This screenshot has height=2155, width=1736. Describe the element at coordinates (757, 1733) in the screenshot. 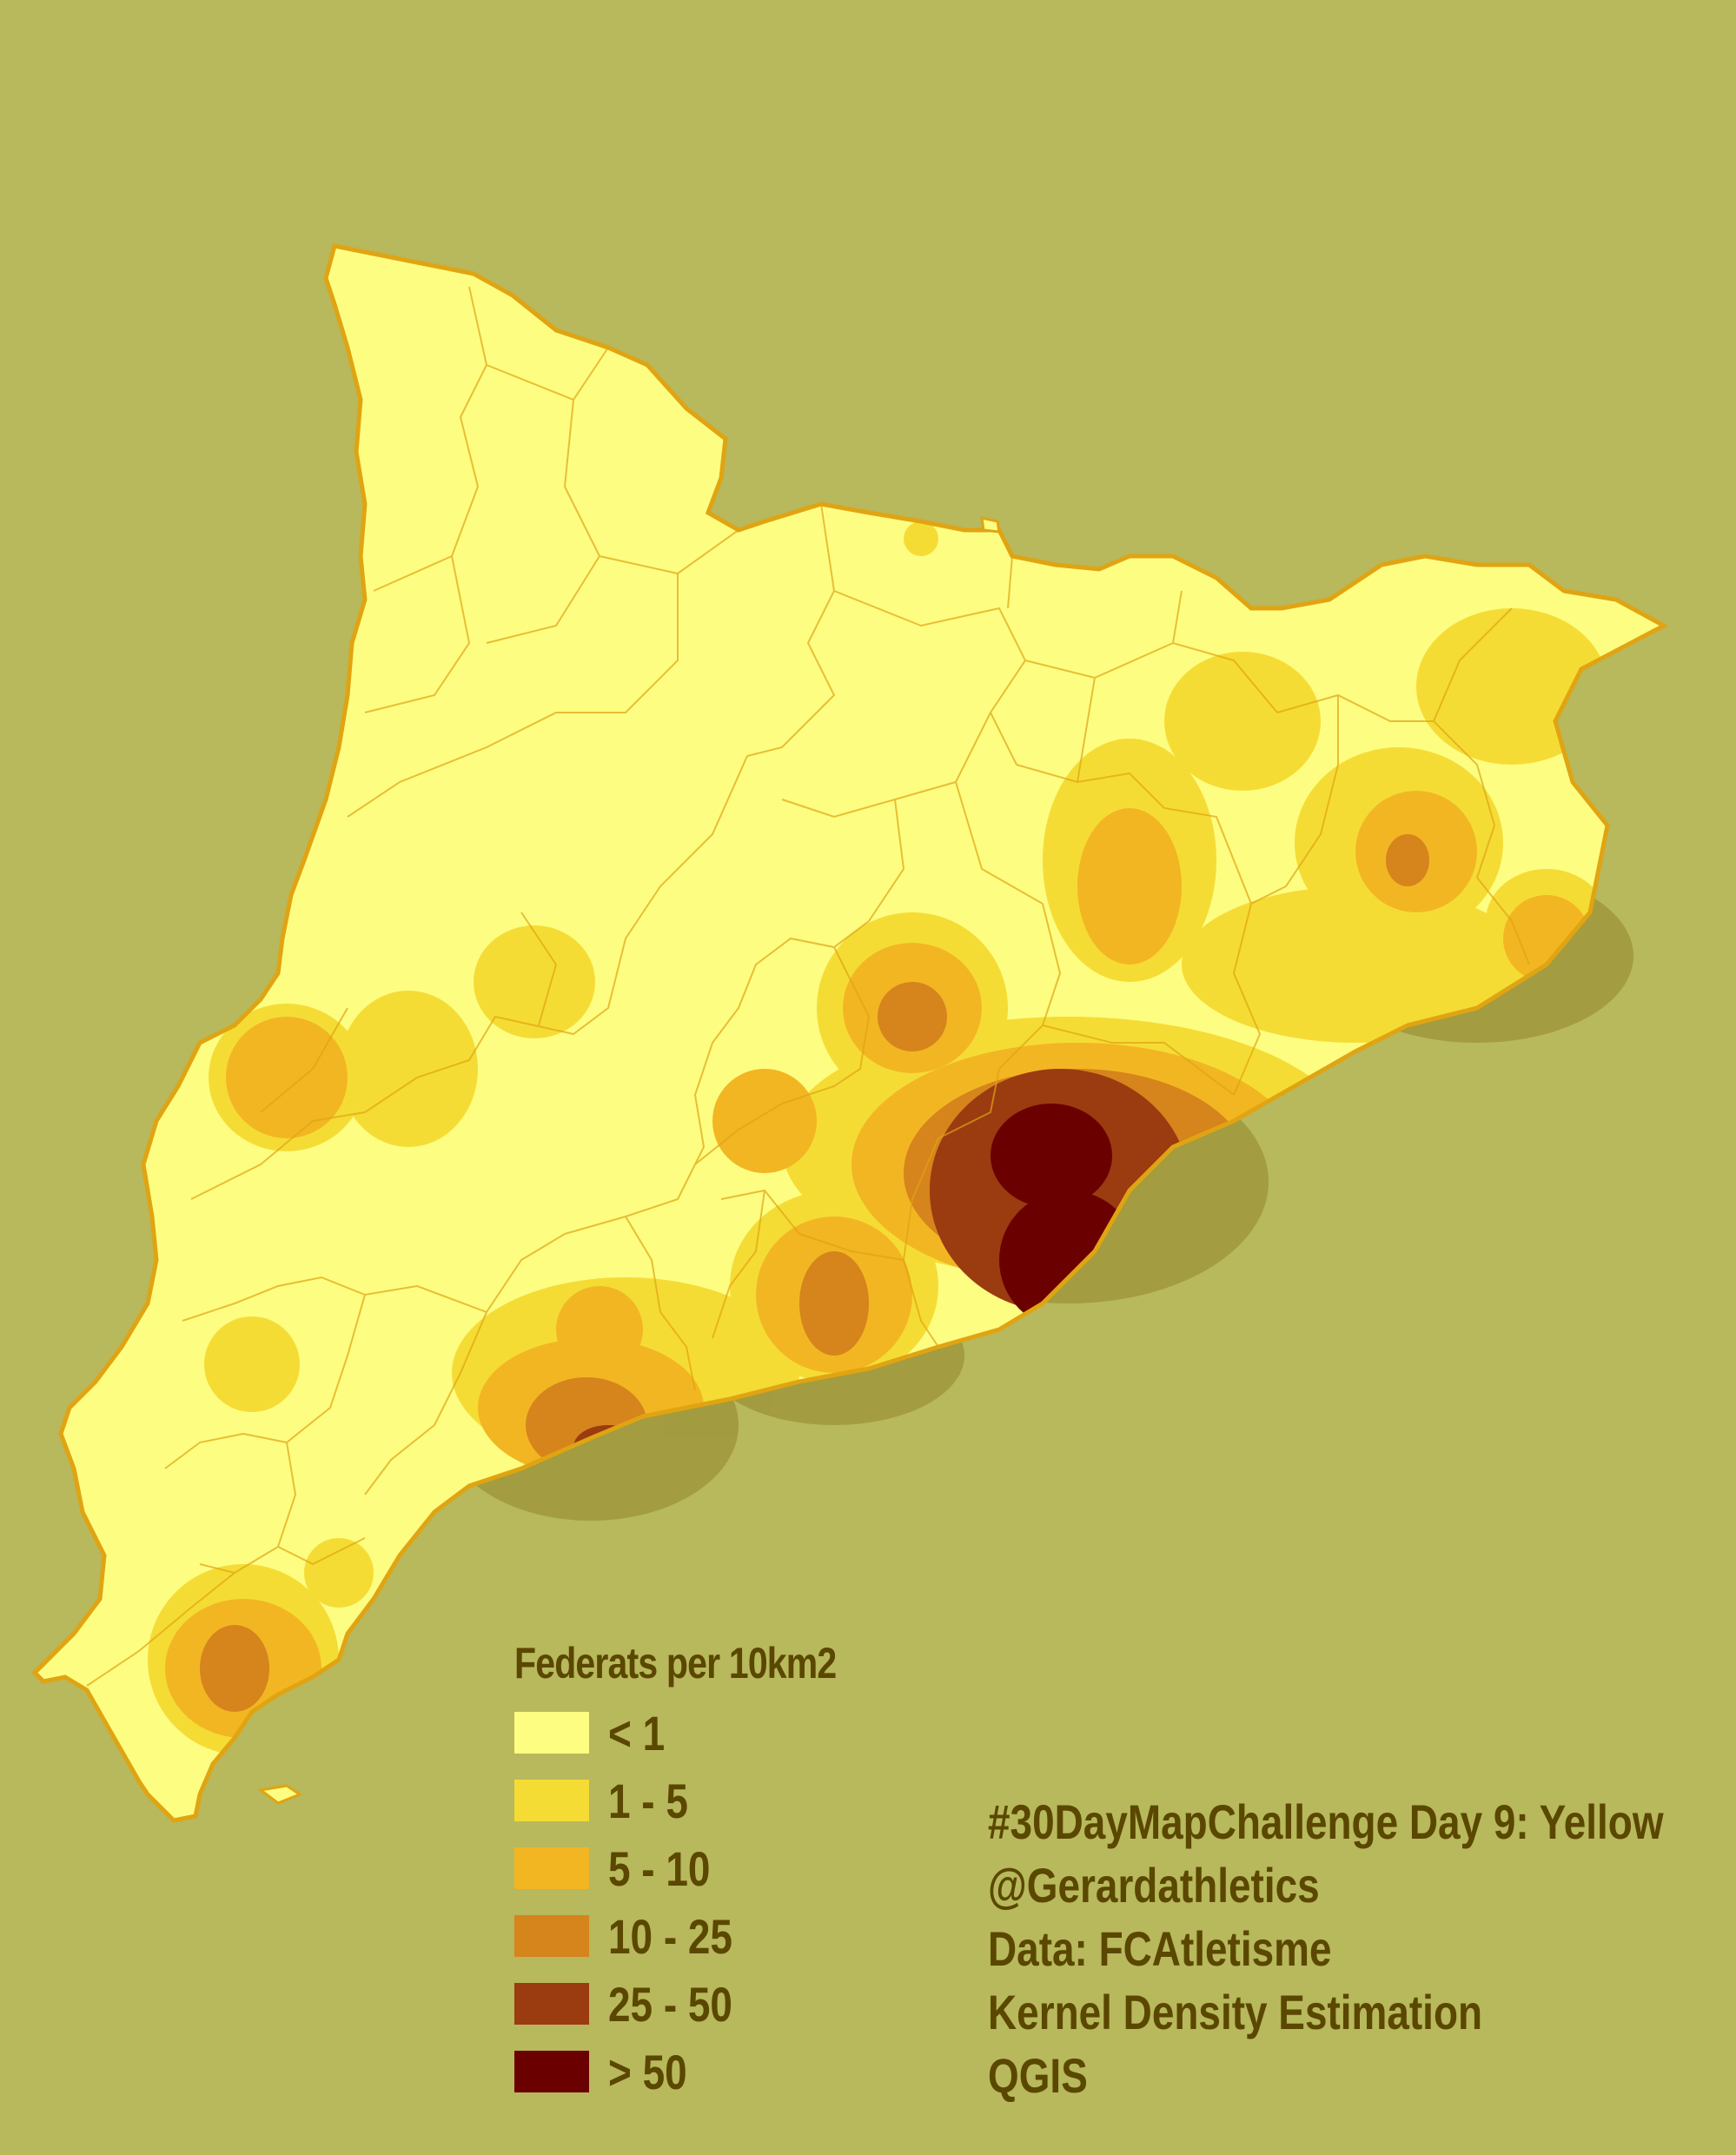

I see `legend-item: < 1` at that location.